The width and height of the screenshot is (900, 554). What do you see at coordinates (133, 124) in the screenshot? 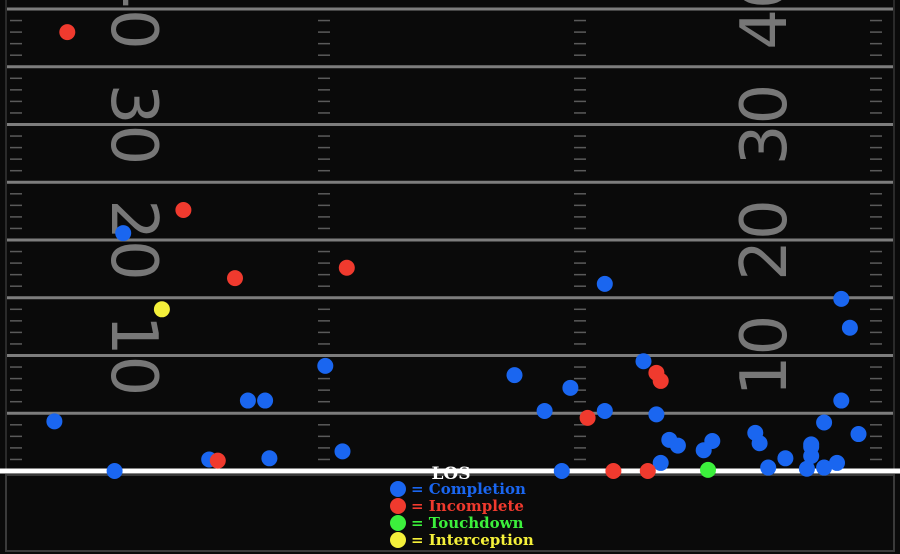
I see `yard-number-left-30: 30` at bounding box center [133, 124].